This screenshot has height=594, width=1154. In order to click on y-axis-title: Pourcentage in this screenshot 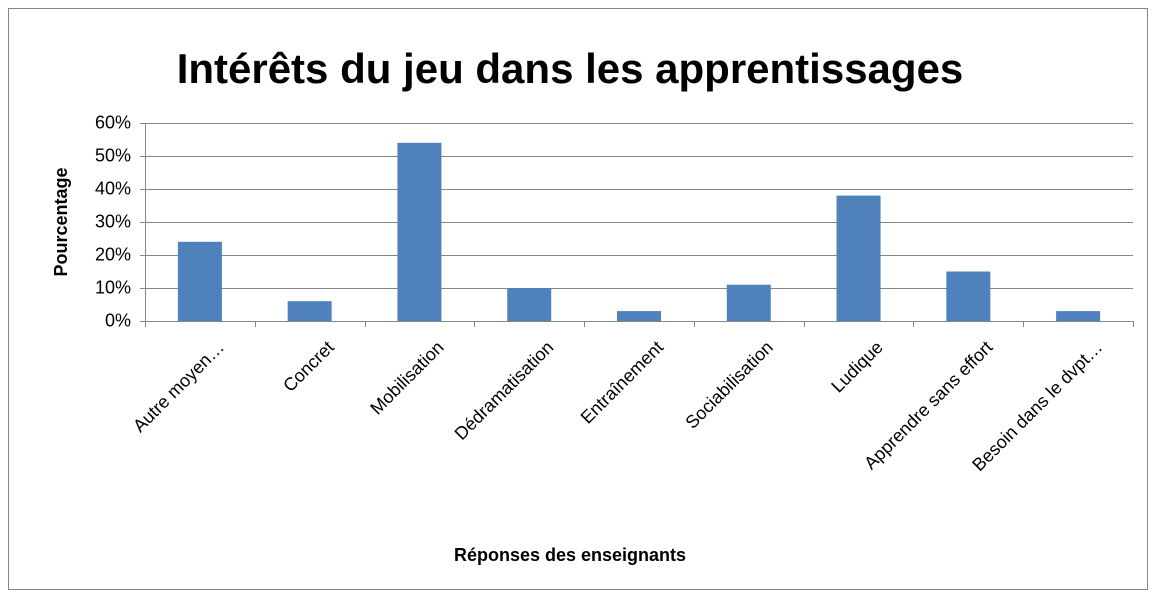, I will do `click(61, 221)`.